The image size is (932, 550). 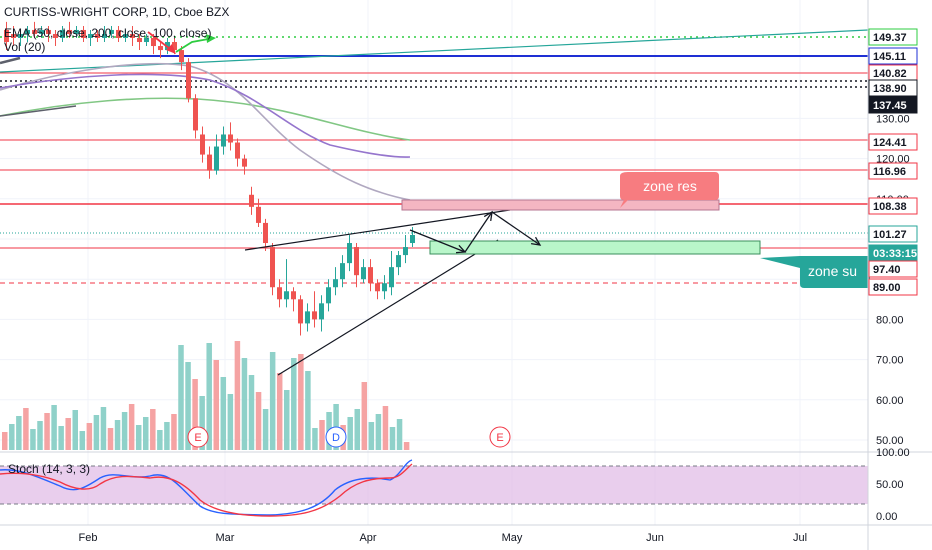 I want to click on stochastic-axis-label: 50.00, so click(x=890, y=485).